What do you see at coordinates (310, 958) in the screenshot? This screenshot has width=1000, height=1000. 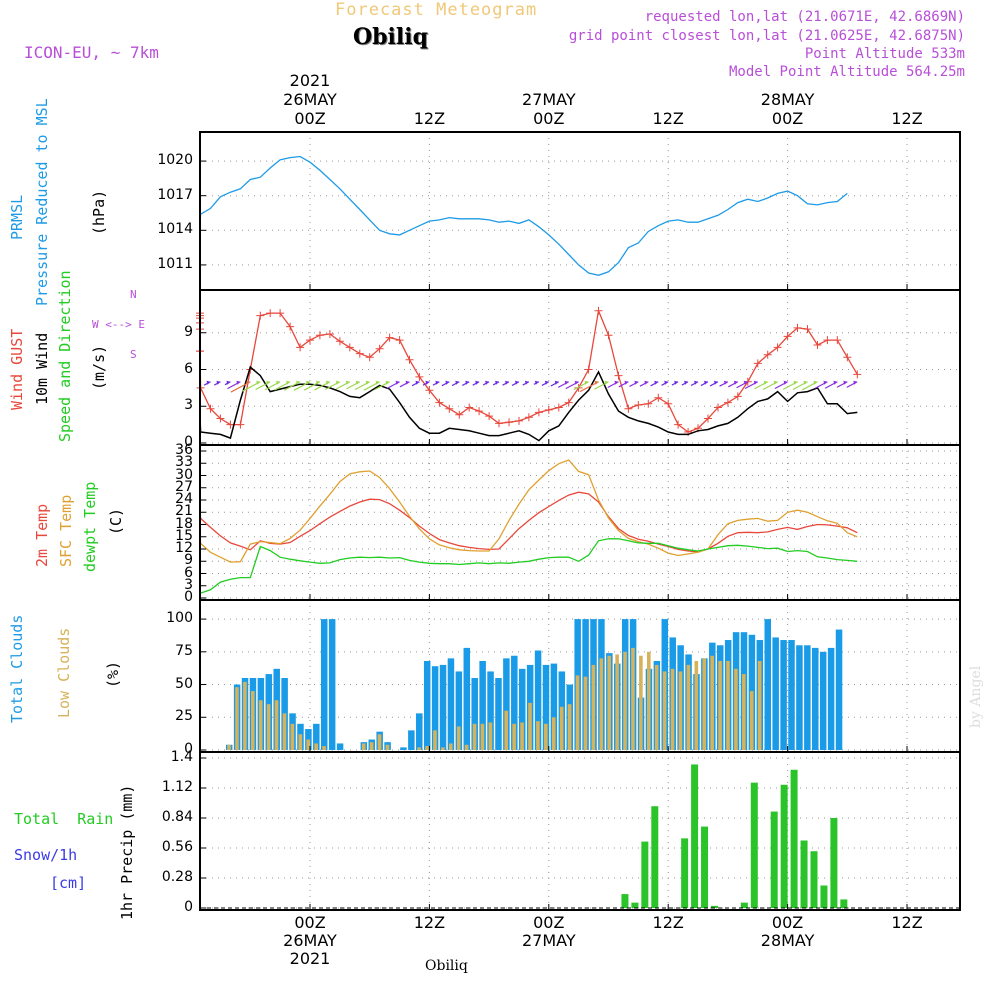 I see `bottom-time-label: 2021` at bounding box center [310, 958].